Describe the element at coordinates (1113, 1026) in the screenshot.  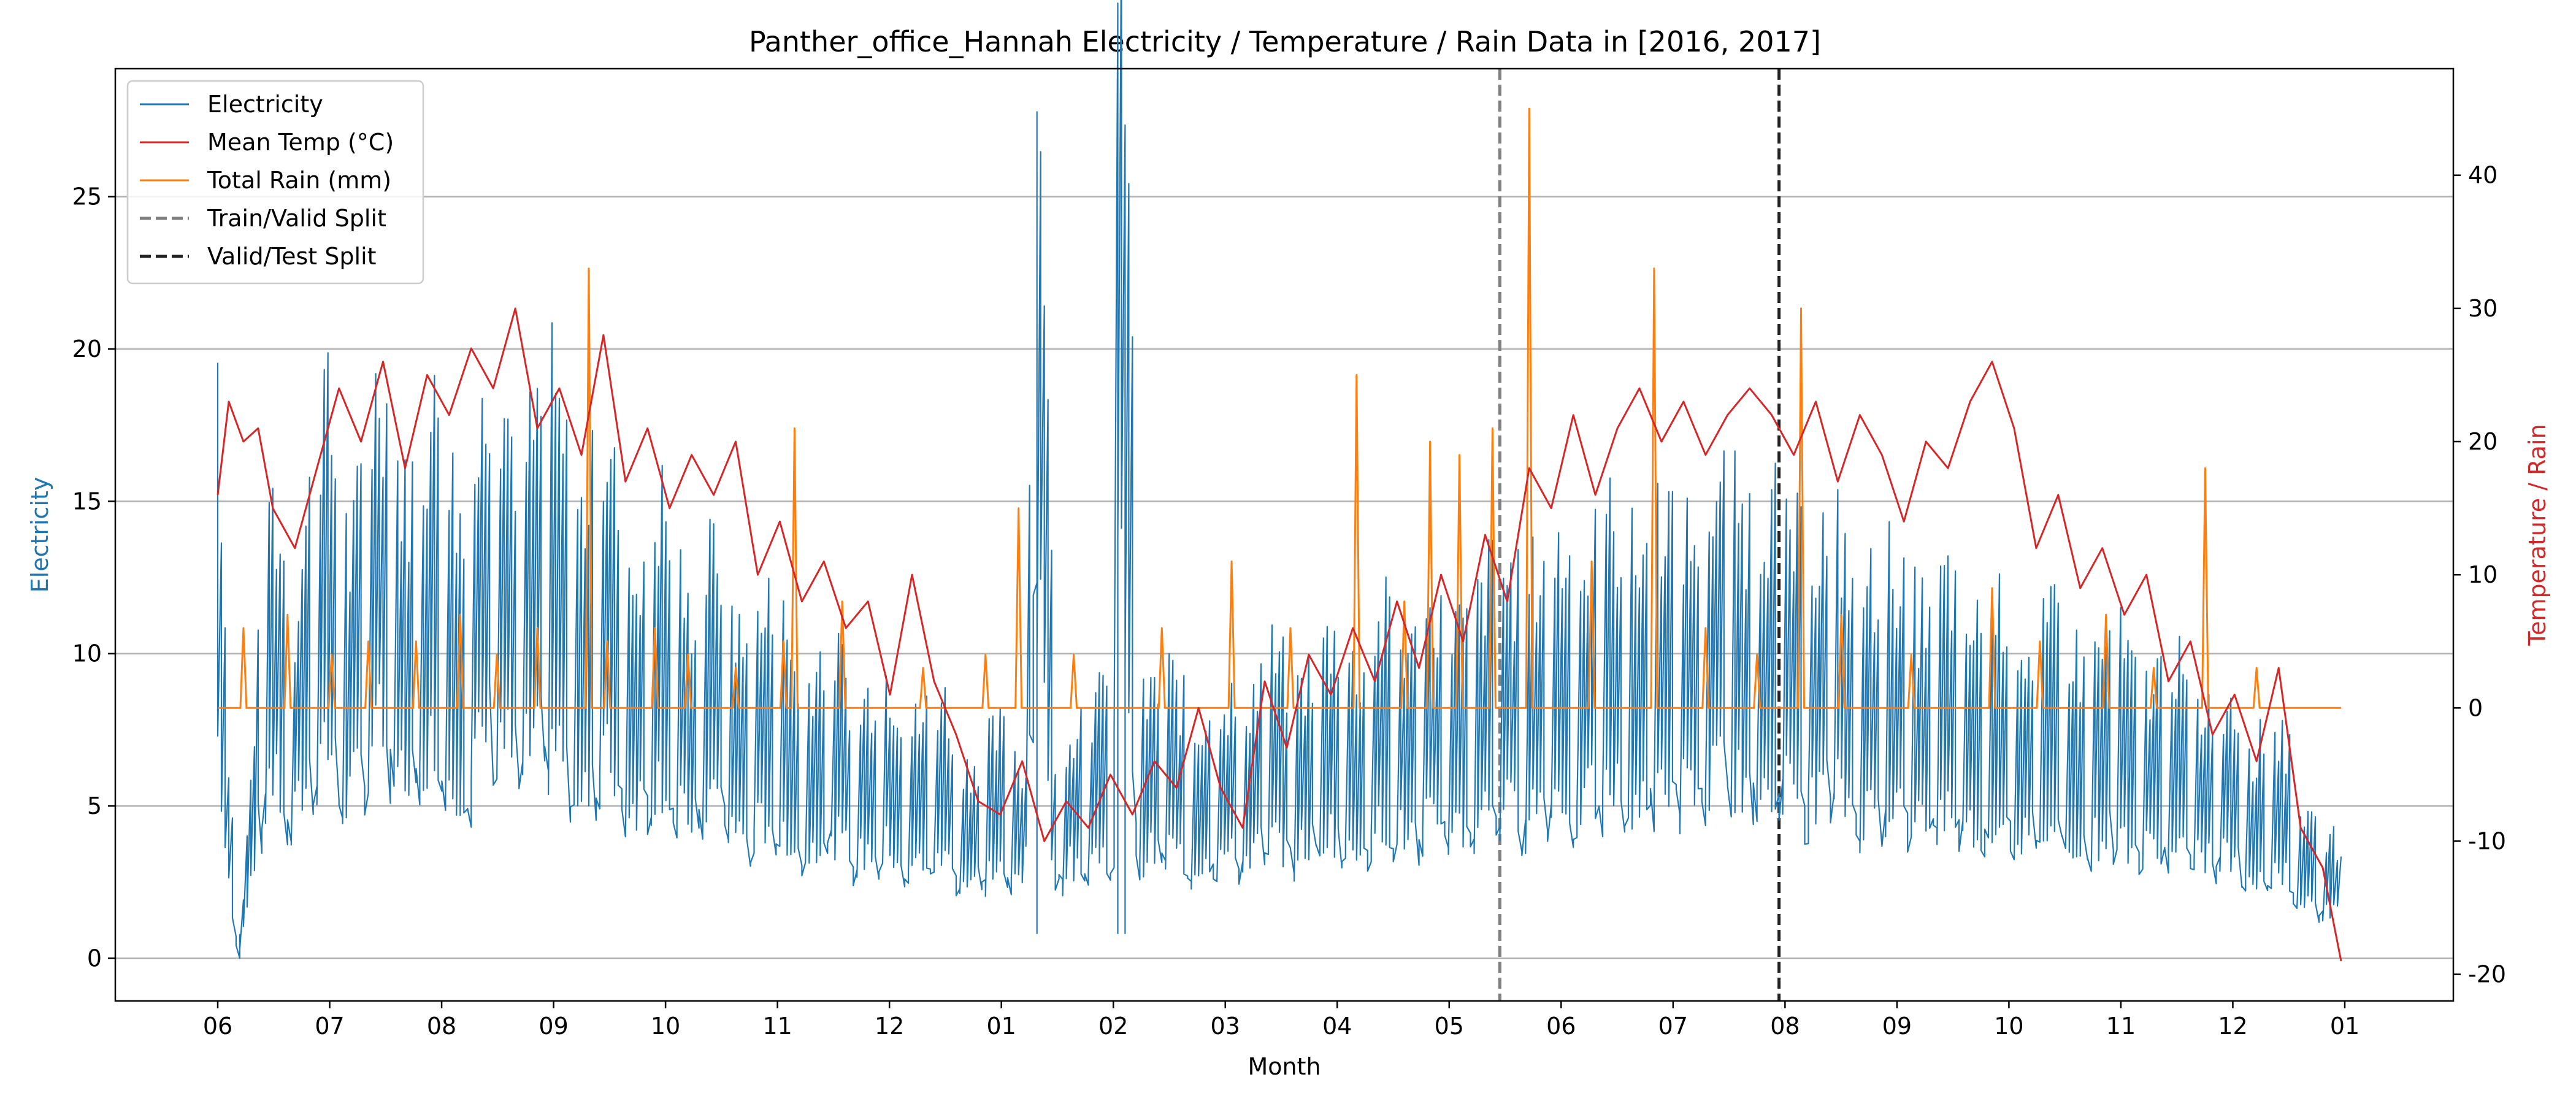
I see `x-tick-label: 02` at that location.